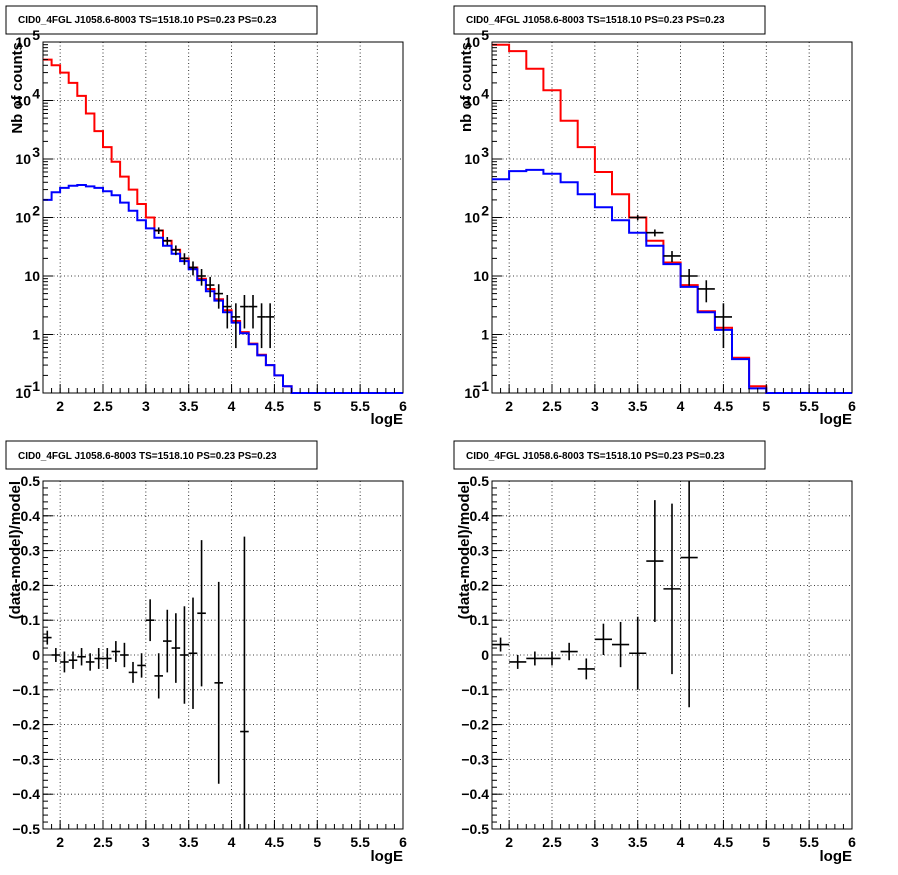 The image size is (898, 875). I want to click on y-tick-exponent: −1, so click(481, 386).